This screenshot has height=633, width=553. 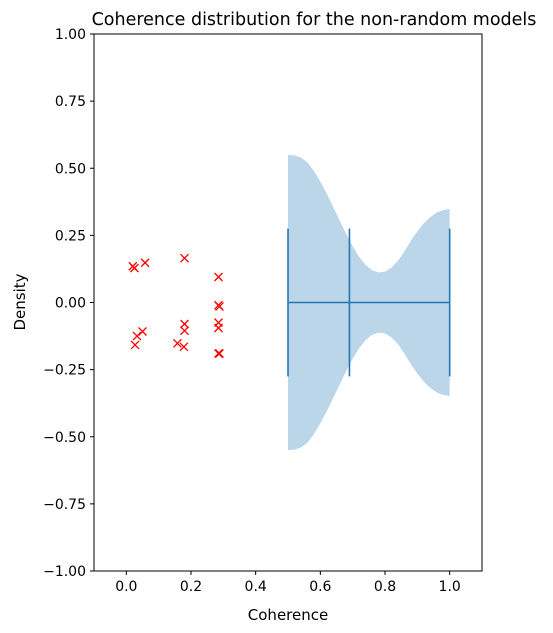 What do you see at coordinates (20, 301) in the screenshot?
I see `y-axis-label: Density` at bounding box center [20, 301].